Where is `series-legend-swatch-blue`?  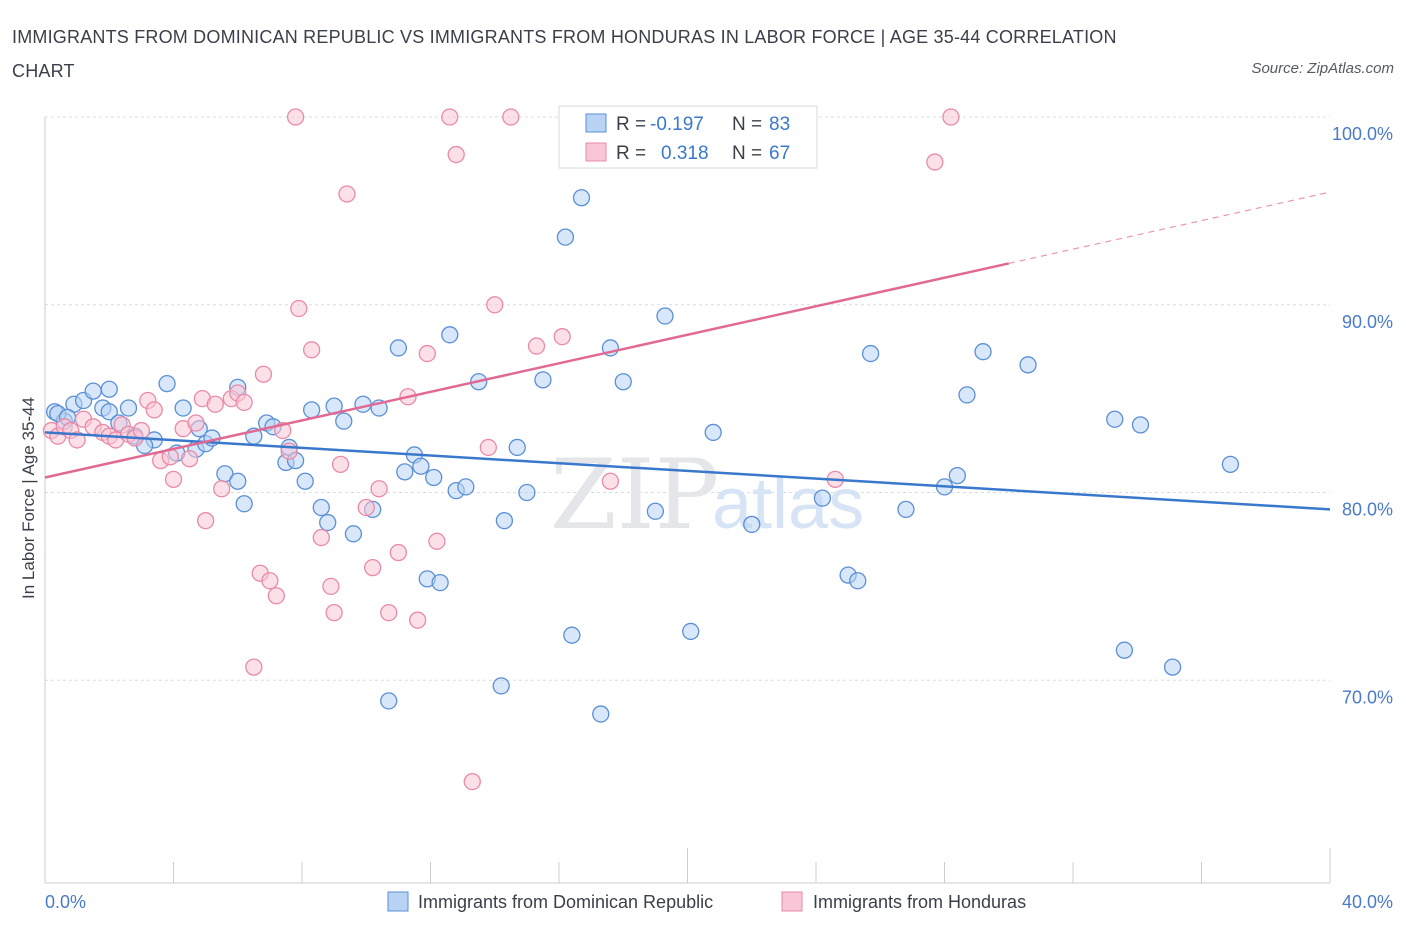 series-legend-swatch-blue is located at coordinates (398, 901).